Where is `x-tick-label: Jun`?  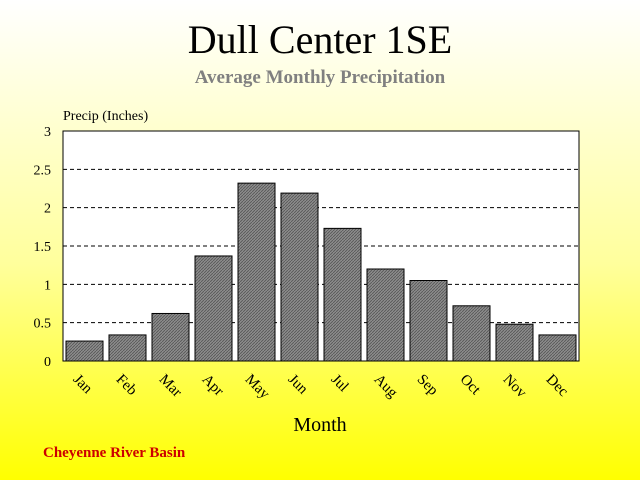
x-tick-label: Jun is located at coordinates (298, 385).